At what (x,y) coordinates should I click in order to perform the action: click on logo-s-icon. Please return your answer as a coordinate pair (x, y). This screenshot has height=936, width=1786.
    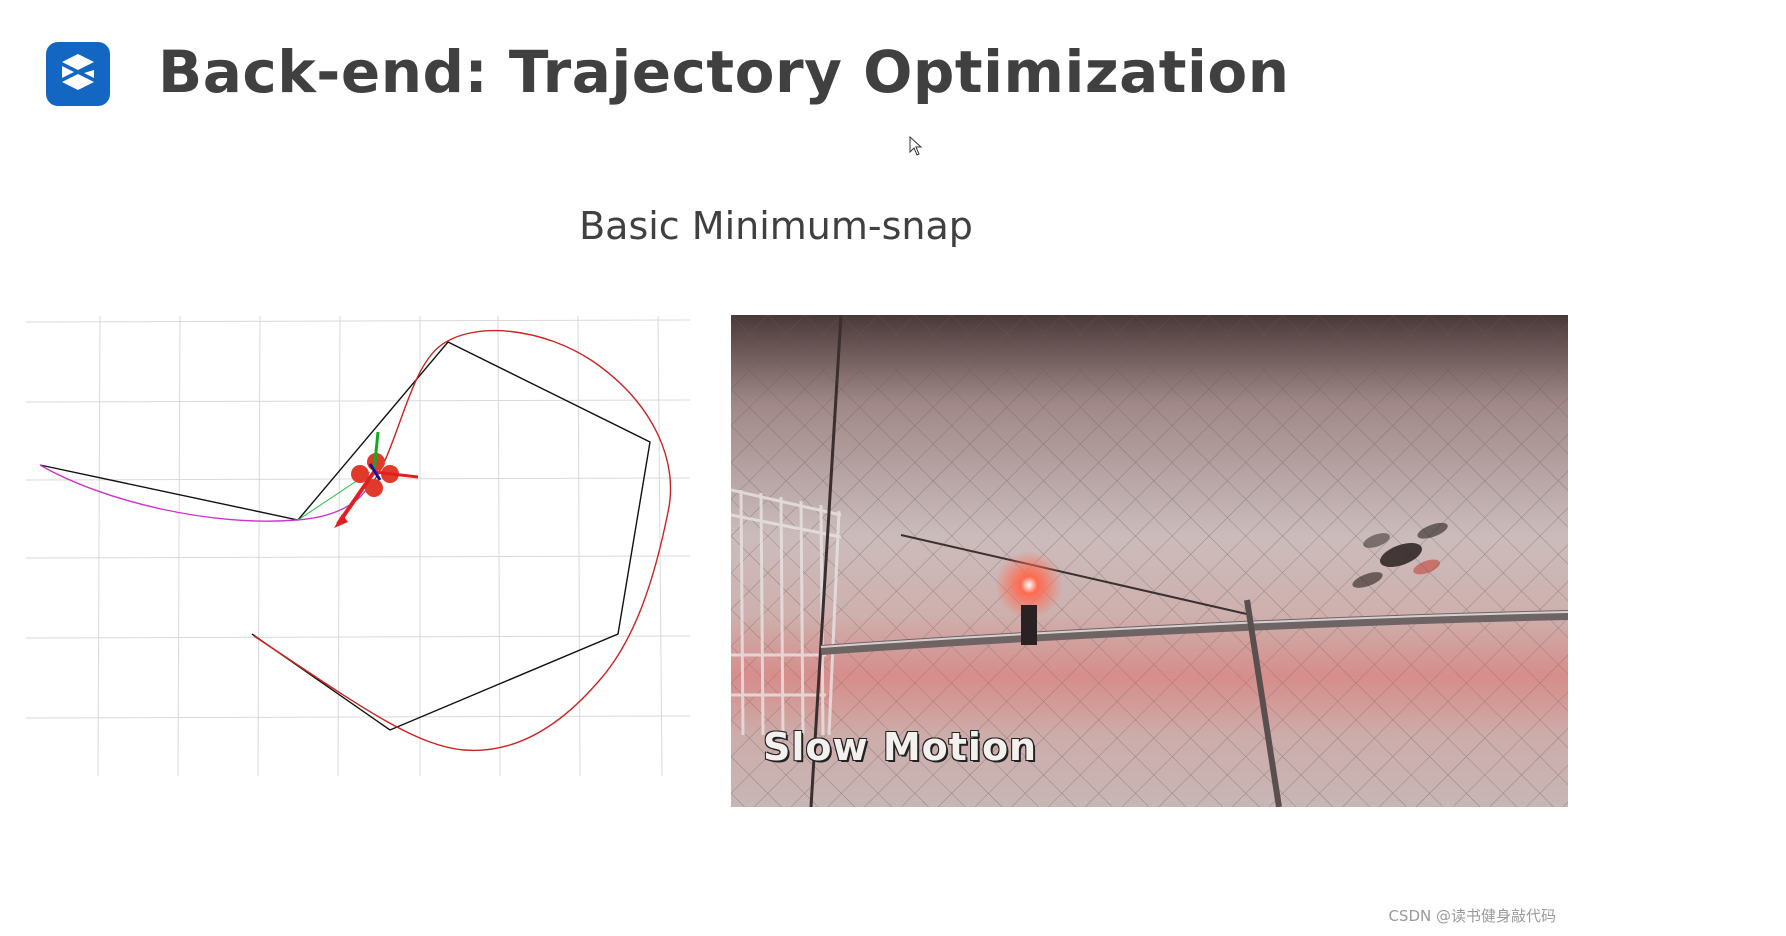
    Looking at the image, I should click on (78, 72).